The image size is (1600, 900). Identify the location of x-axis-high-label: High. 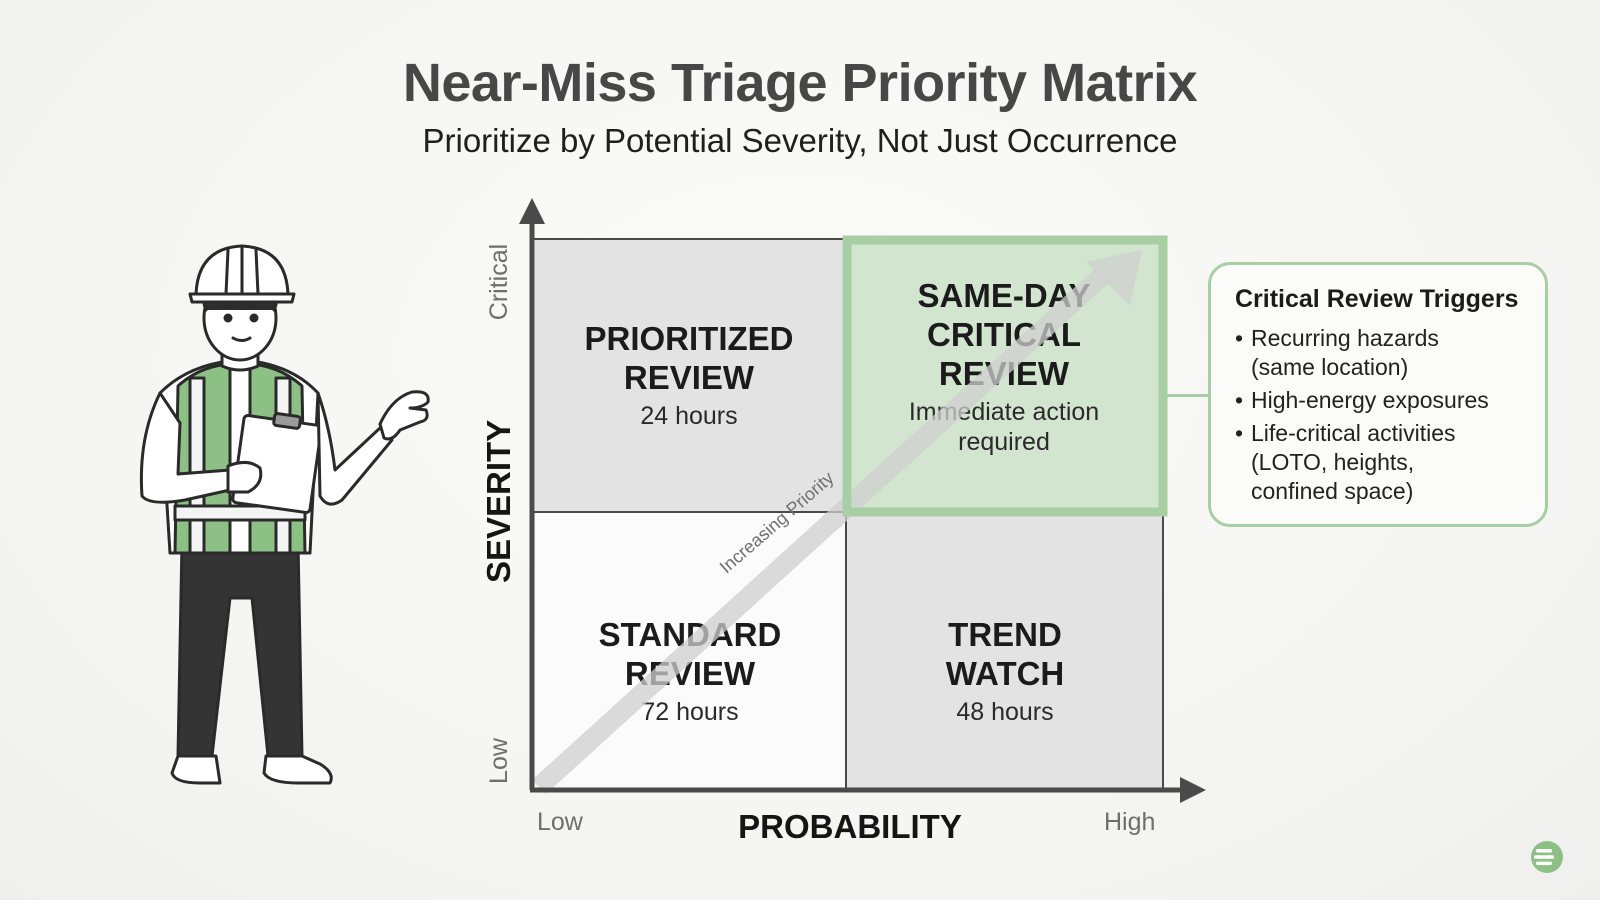
(1130, 822).